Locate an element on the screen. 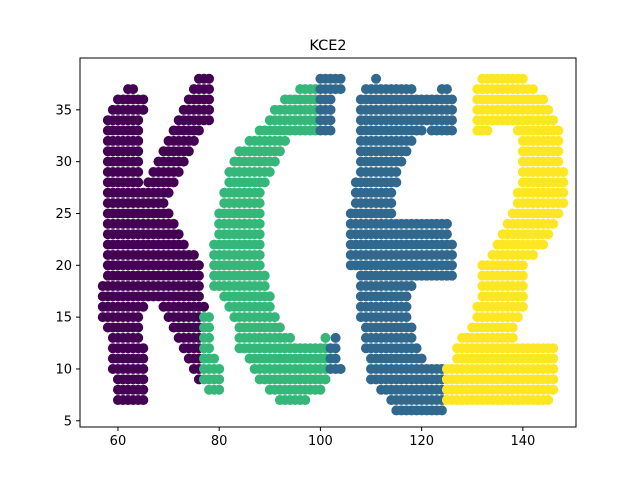 The height and width of the screenshot is (480, 640). y-tick-label: 5 is located at coordinates (68, 421).